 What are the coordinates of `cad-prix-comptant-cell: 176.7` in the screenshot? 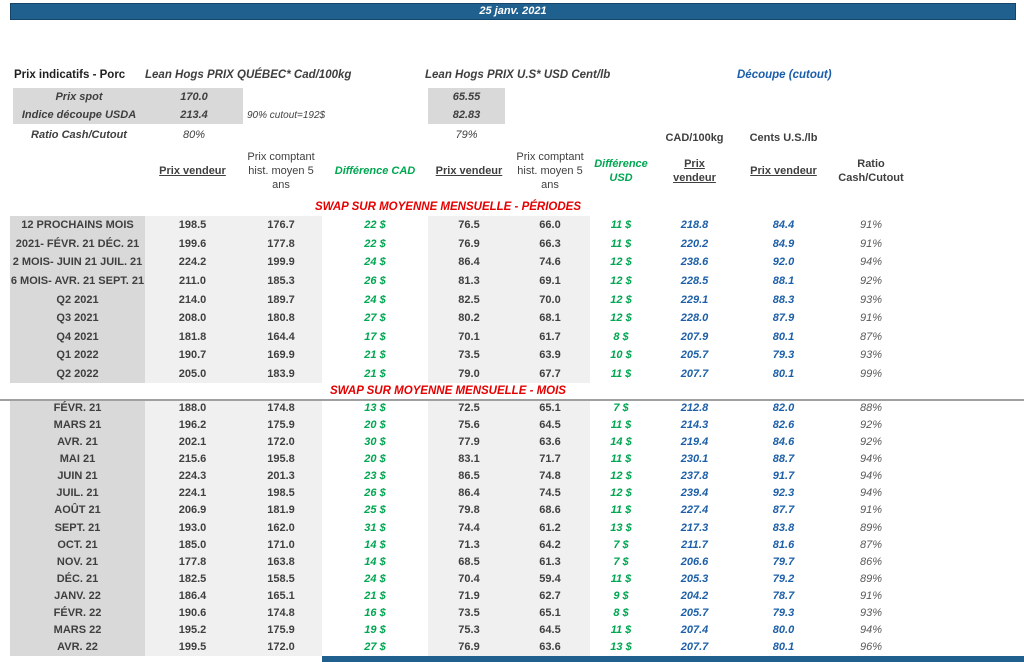 It's located at (281, 225).